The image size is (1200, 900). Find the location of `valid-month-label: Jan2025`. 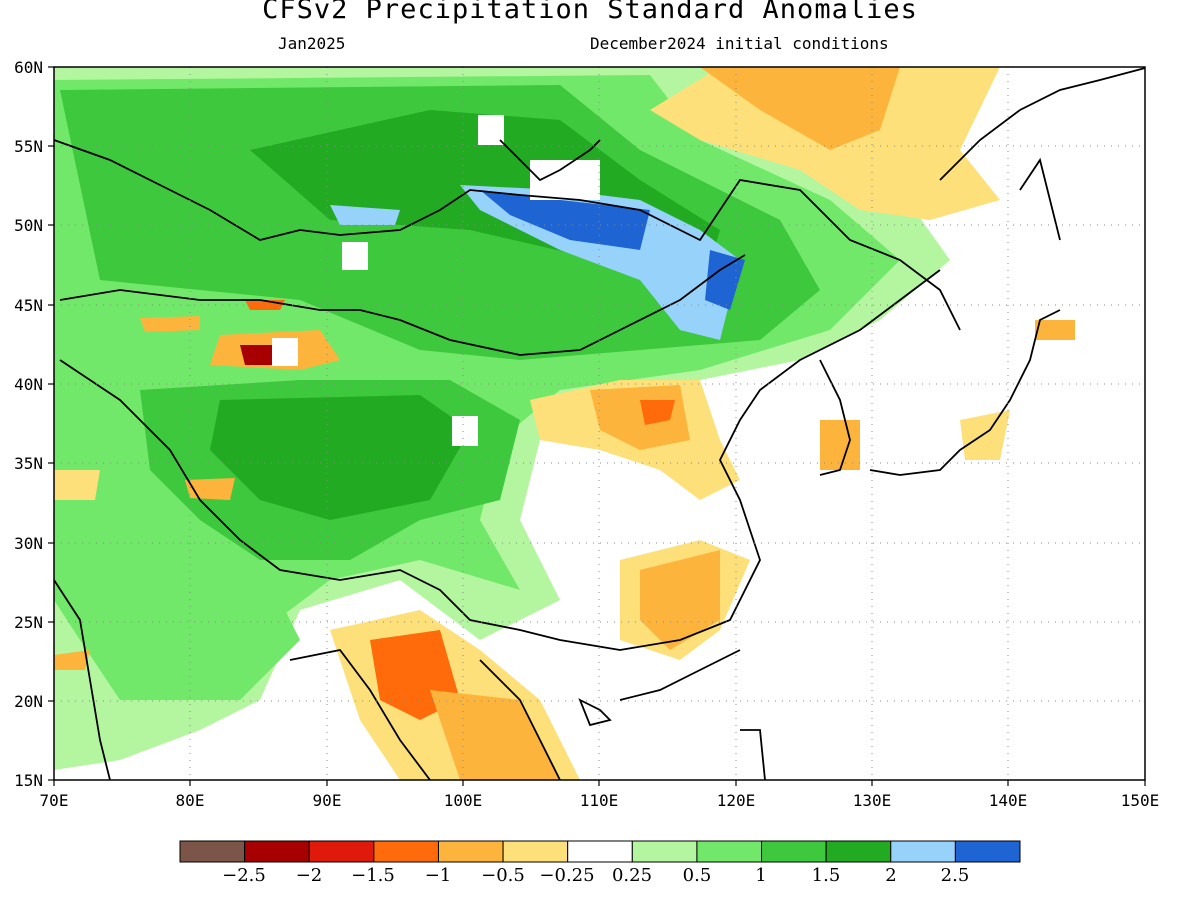

valid-month-label: Jan2025 is located at coordinates (312, 43).